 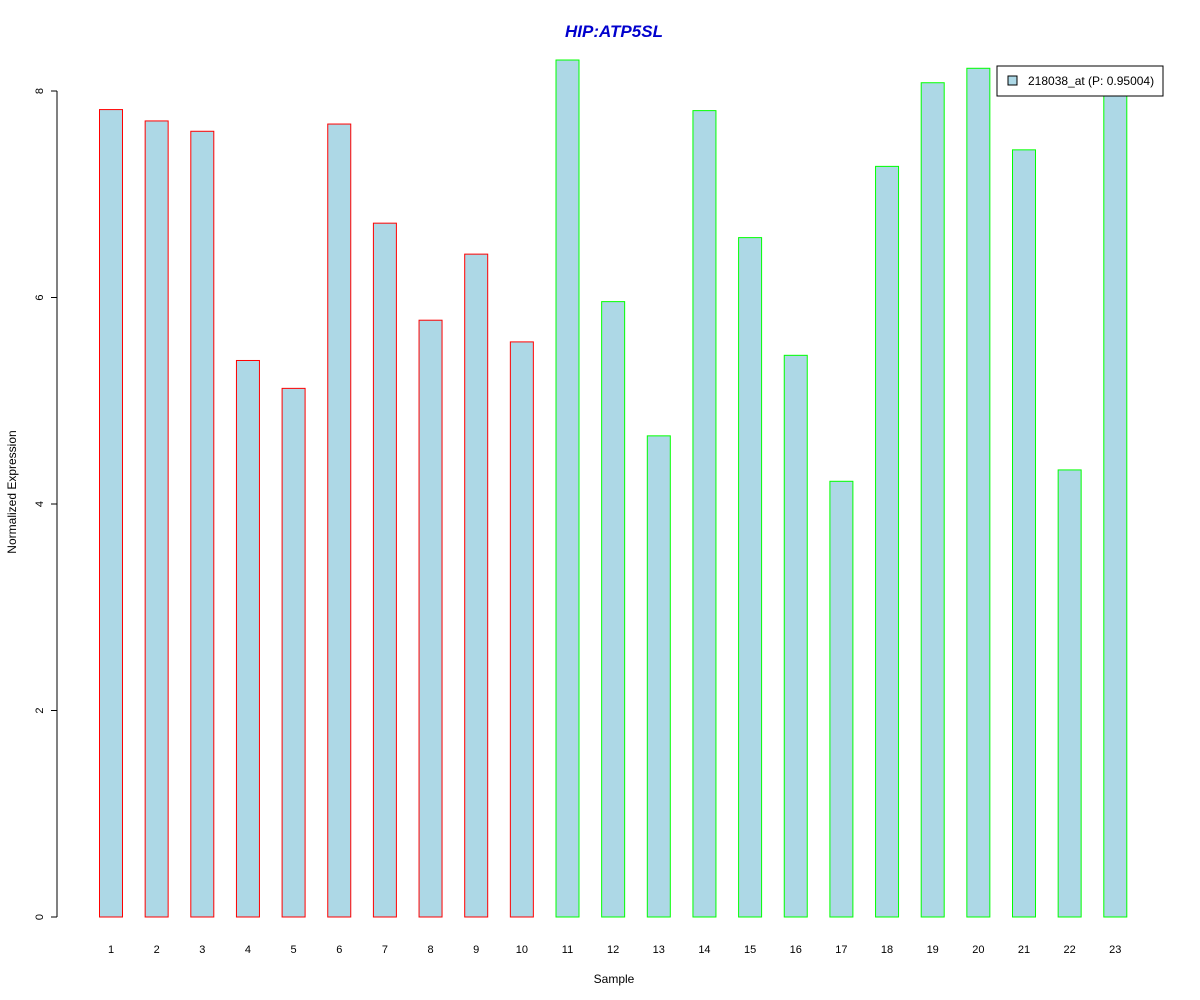 What do you see at coordinates (476, 950) in the screenshot?
I see `x-tick-label: 9` at bounding box center [476, 950].